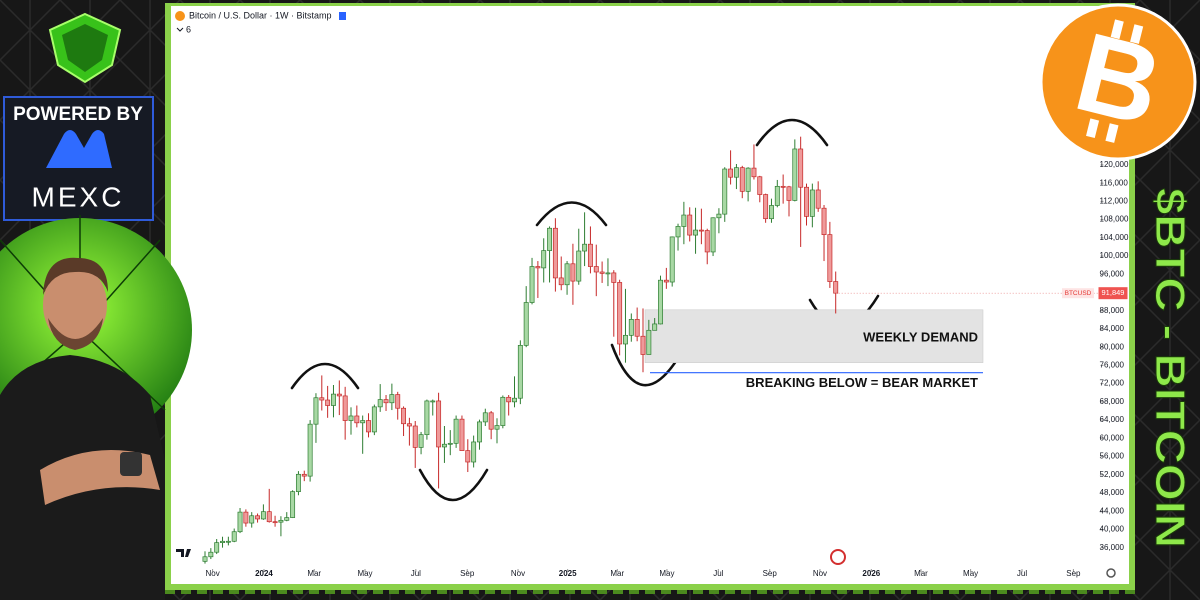 The height and width of the screenshot is (600, 1200). What do you see at coordinates (1112, 310) in the screenshot?
I see `y-tick-label: 88,000` at bounding box center [1112, 310].